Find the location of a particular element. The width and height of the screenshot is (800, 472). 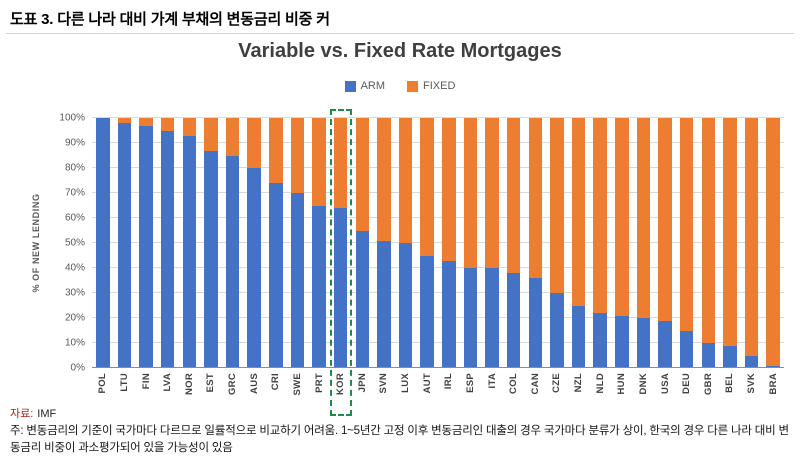

x-label-slot: COL is located at coordinates (514, 389).